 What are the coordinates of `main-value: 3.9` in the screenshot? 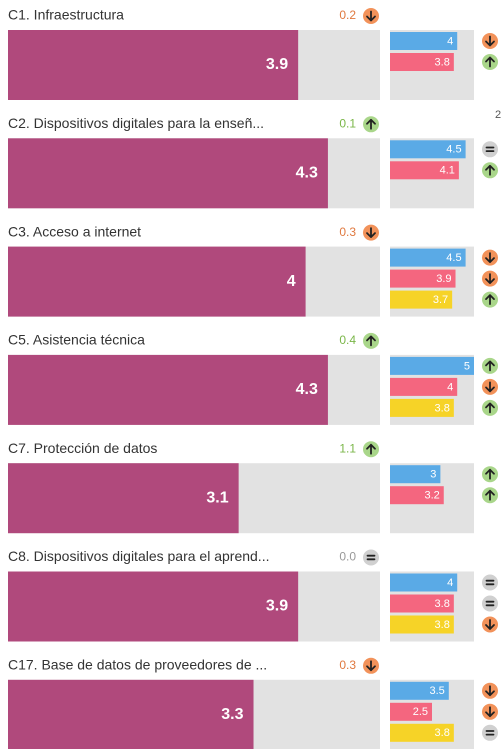 It's located at (277, 606).